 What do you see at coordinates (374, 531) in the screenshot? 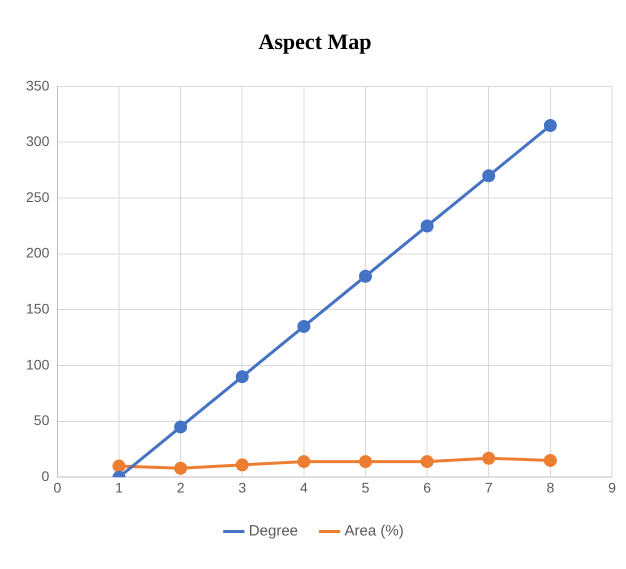
I see `legend-label: Area (%)` at bounding box center [374, 531].